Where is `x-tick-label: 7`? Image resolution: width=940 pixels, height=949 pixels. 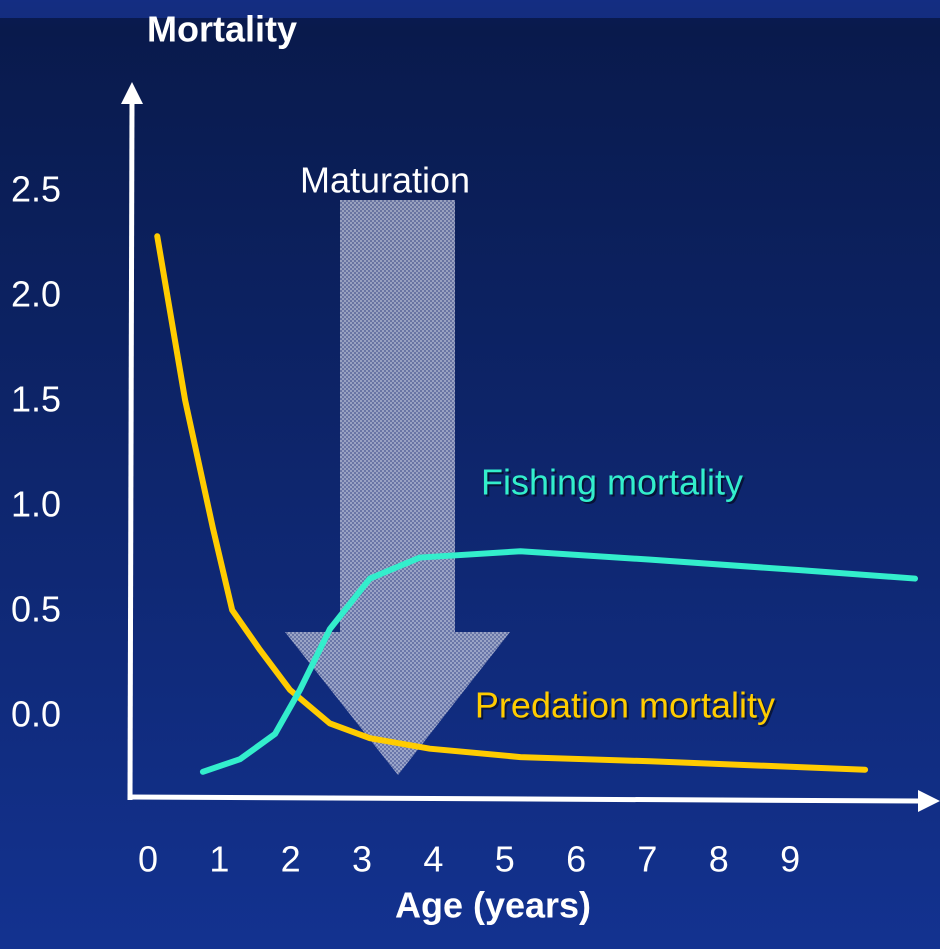 x-tick-label: 7 is located at coordinates (647, 859).